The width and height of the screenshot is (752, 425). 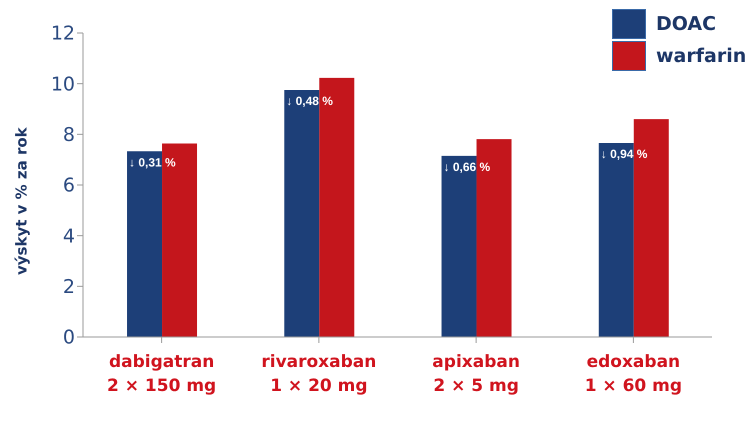 What do you see at coordinates (701, 56) in the screenshot?
I see `legend-label: warfarin` at bounding box center [701, 56].